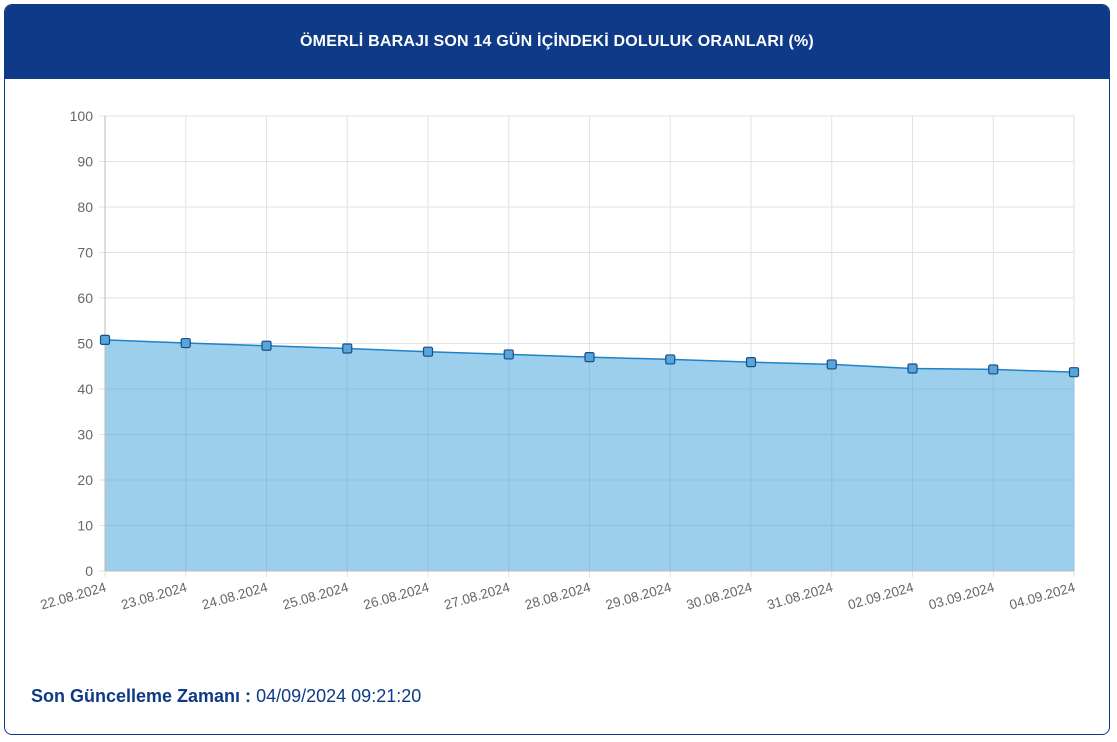 This screenshot has width=1117, height=742. I want to click on y-tick-label: 0, so click(89, 571).